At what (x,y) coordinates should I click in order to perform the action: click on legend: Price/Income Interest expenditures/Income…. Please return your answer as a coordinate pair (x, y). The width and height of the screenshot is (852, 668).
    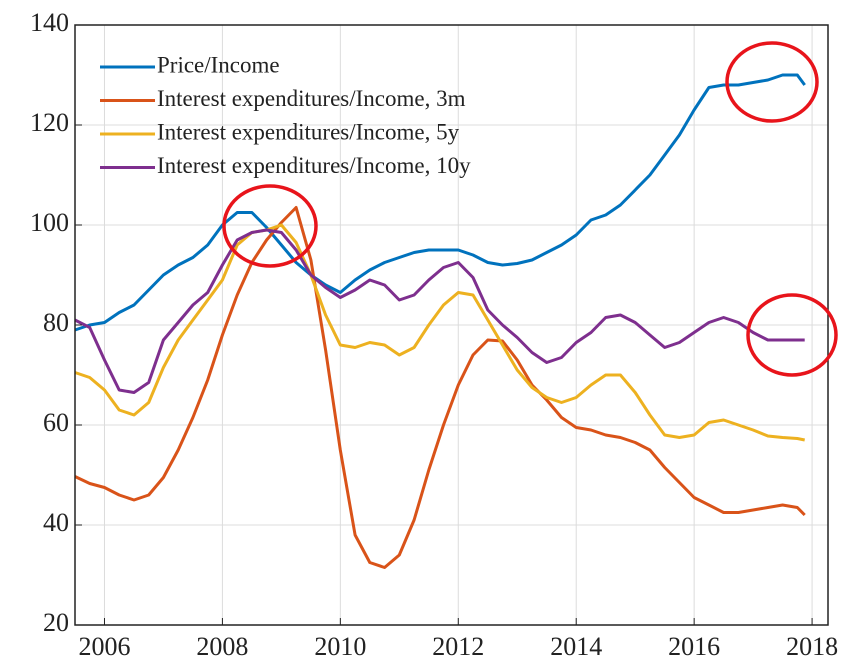
    Looking at the image, I should click on (285, 115).